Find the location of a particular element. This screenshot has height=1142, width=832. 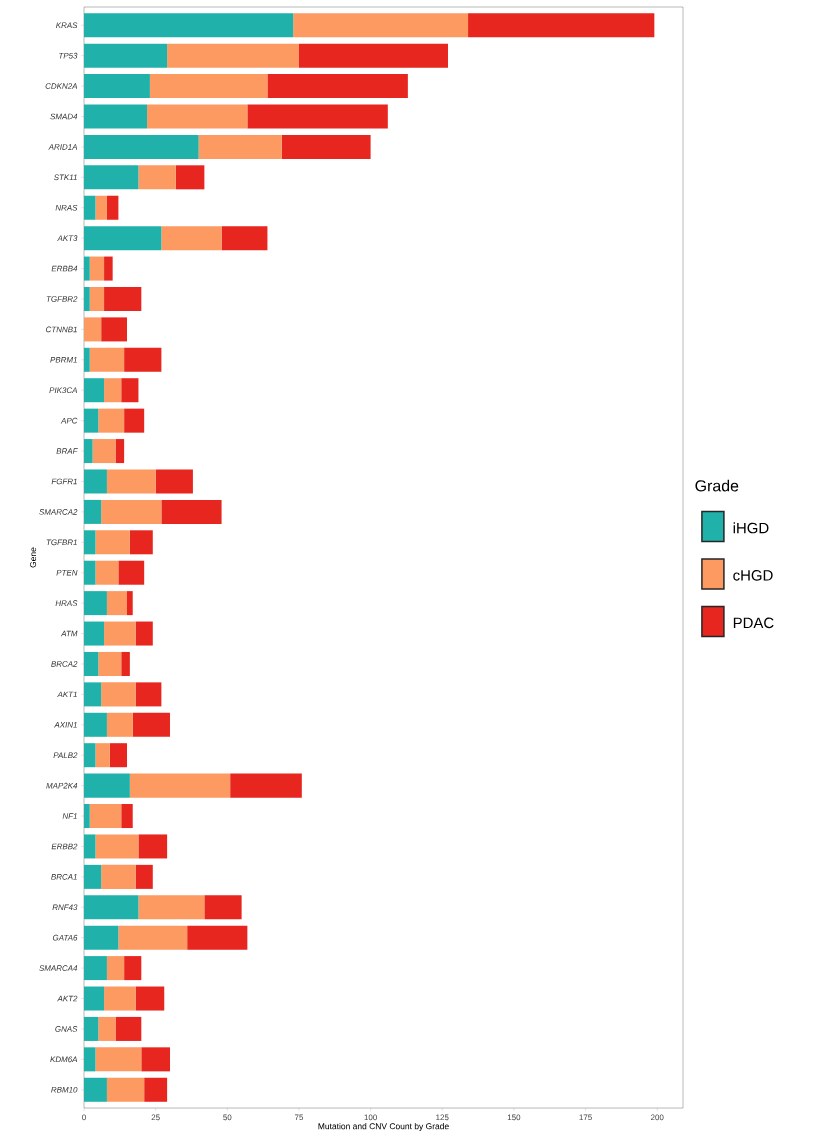

legend-label: cHGD is located at coordinates (753, 575).